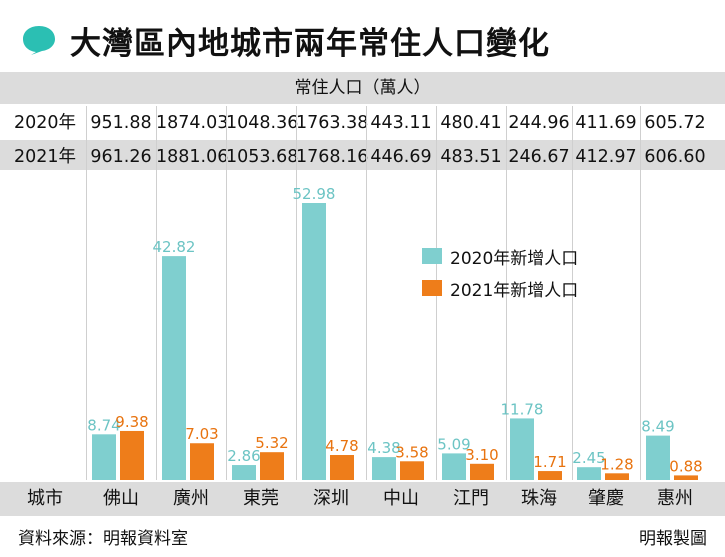 This screenshot has width=725, height=557. What do you see at coordinates (342, 467) in the screenshot?
I see `bar-2021-深圳` at bounding box center [342, 467].